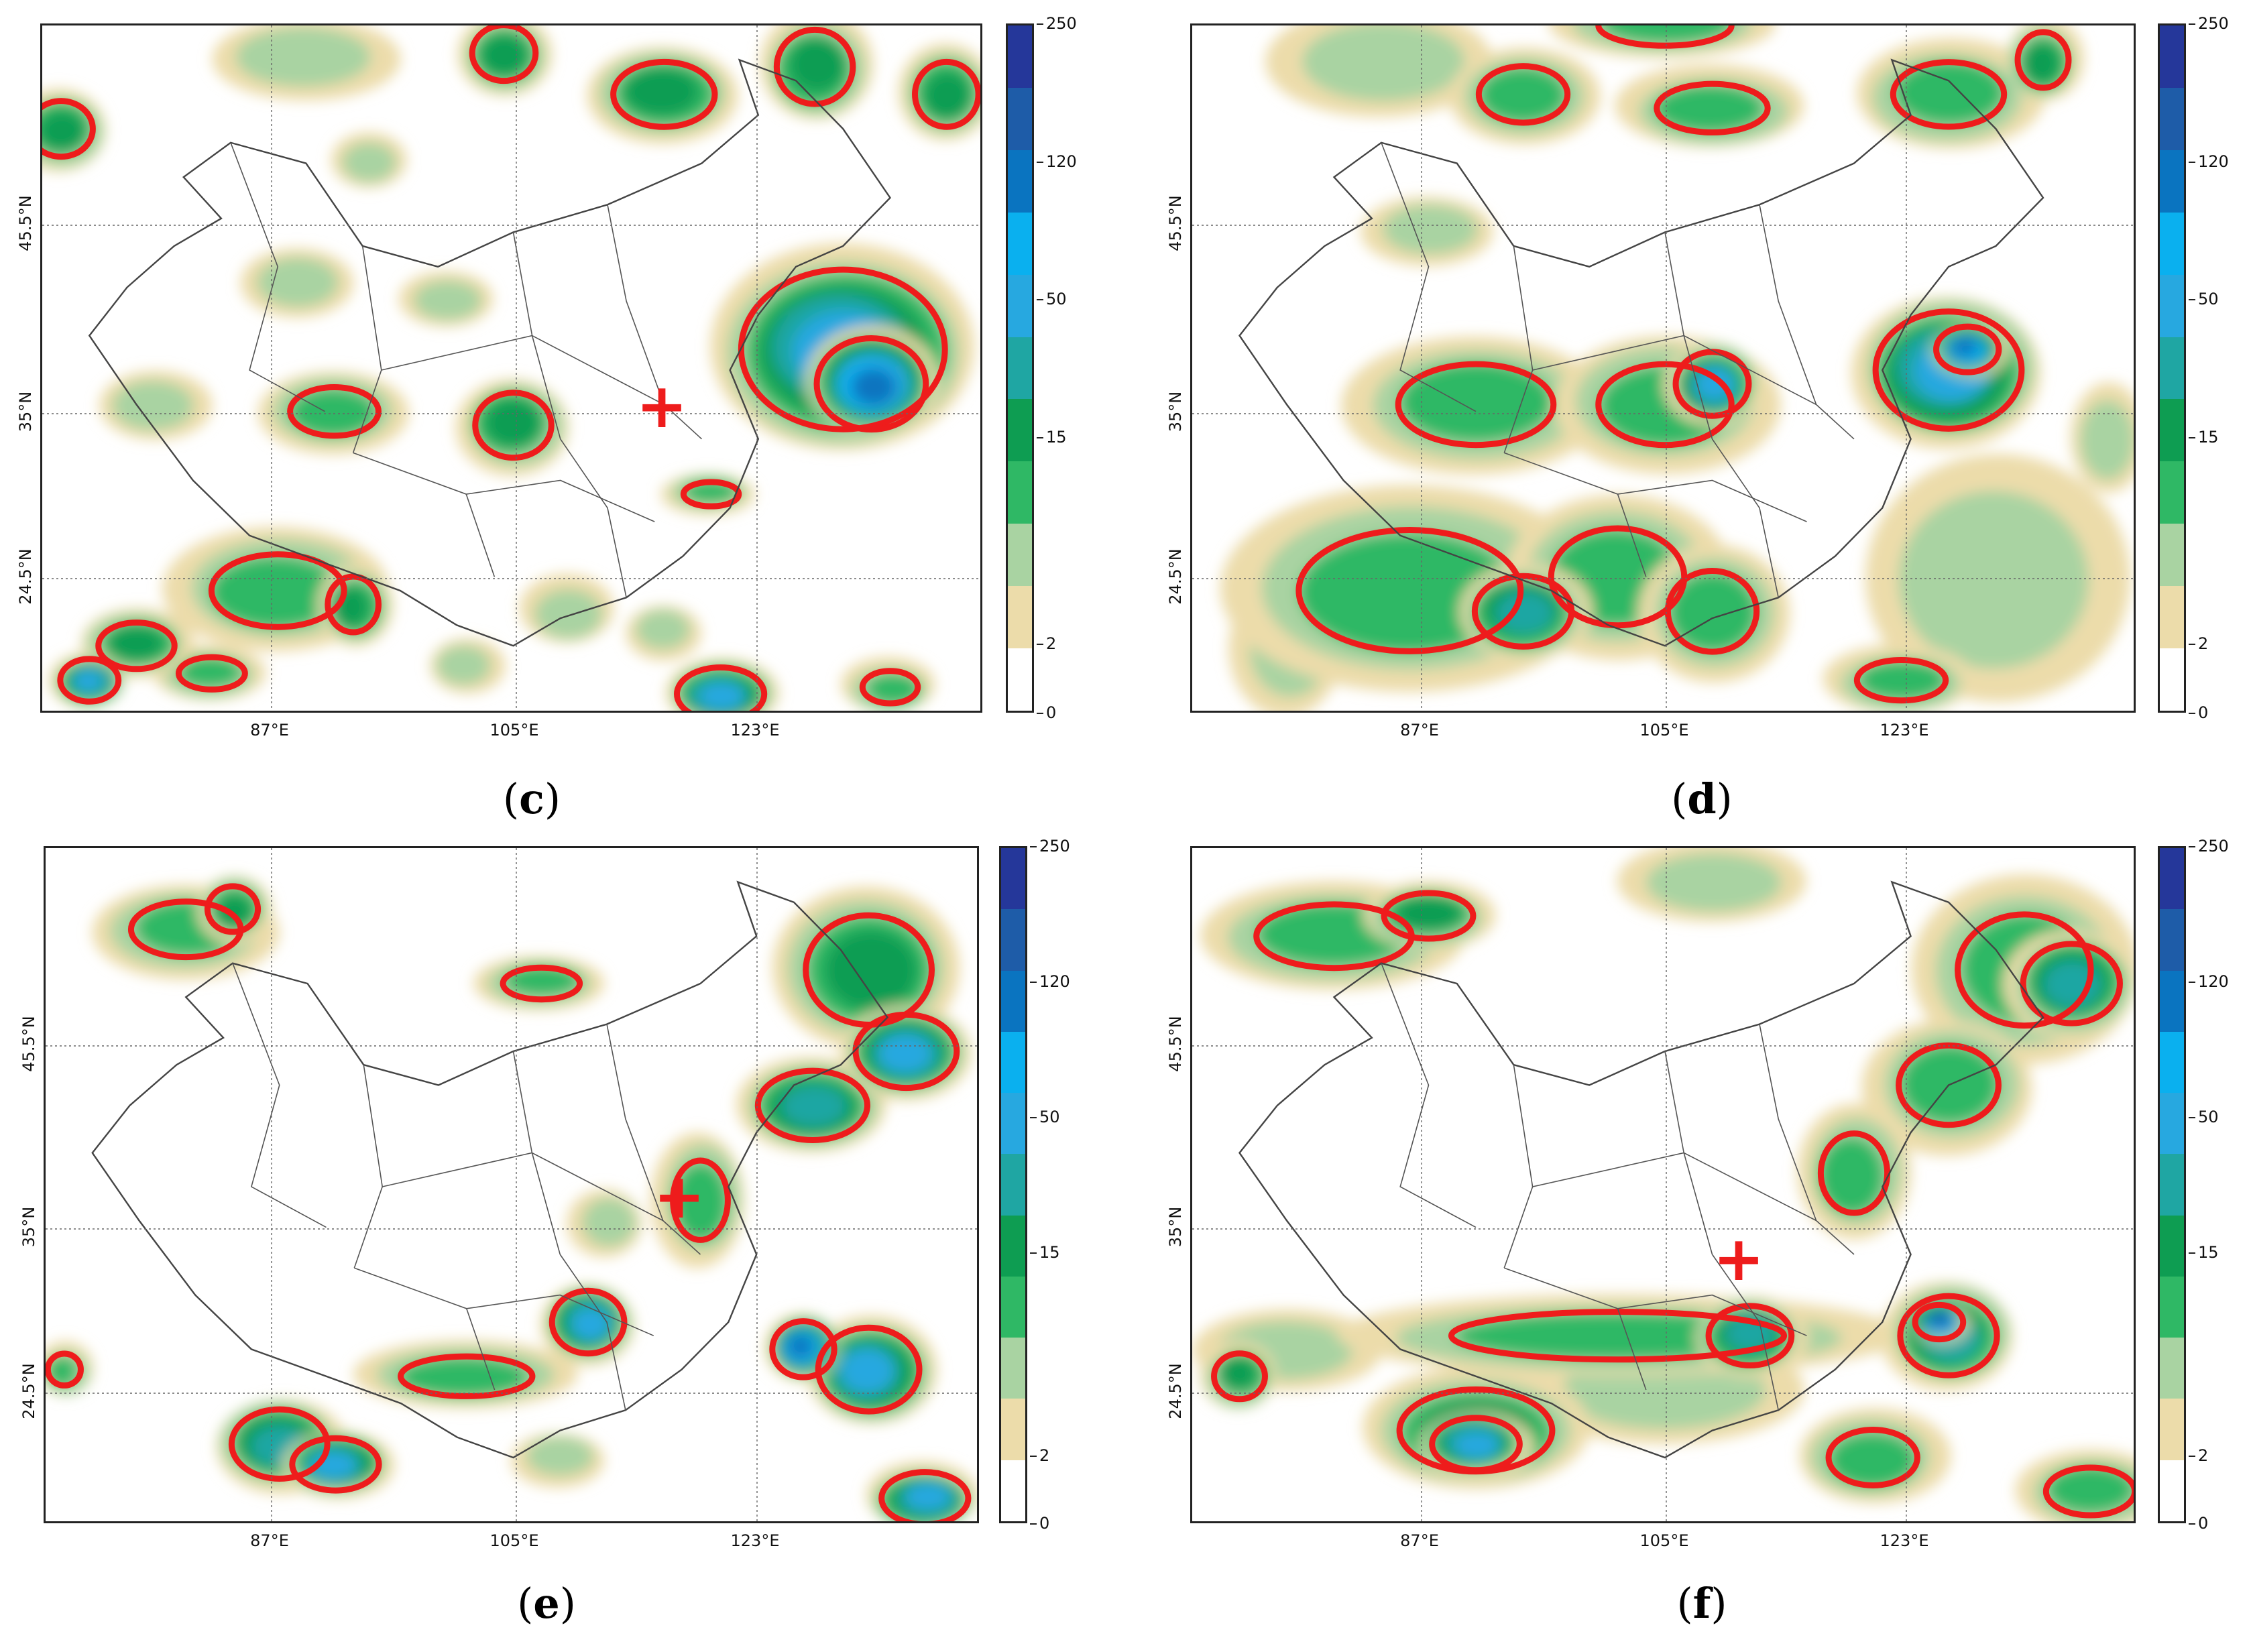 This screenshot has height=1652, width=2251. What do you see at coordinates (1057, 161) in the screenshot?
I see `colorbar-tick-label: 120` at bounding box center [1057, 161].